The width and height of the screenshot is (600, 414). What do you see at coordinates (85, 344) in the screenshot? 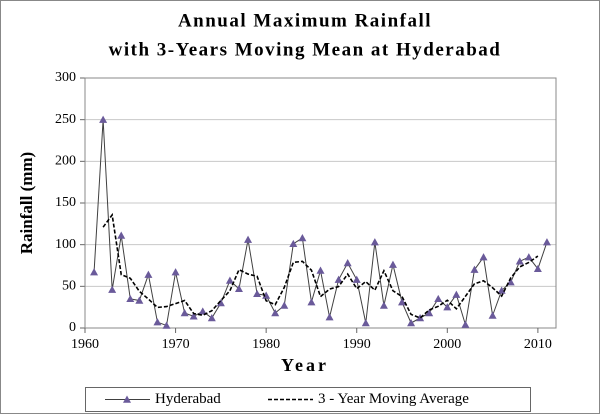
I see `x-tick-label: 1960` at bounding box center [85, 344].